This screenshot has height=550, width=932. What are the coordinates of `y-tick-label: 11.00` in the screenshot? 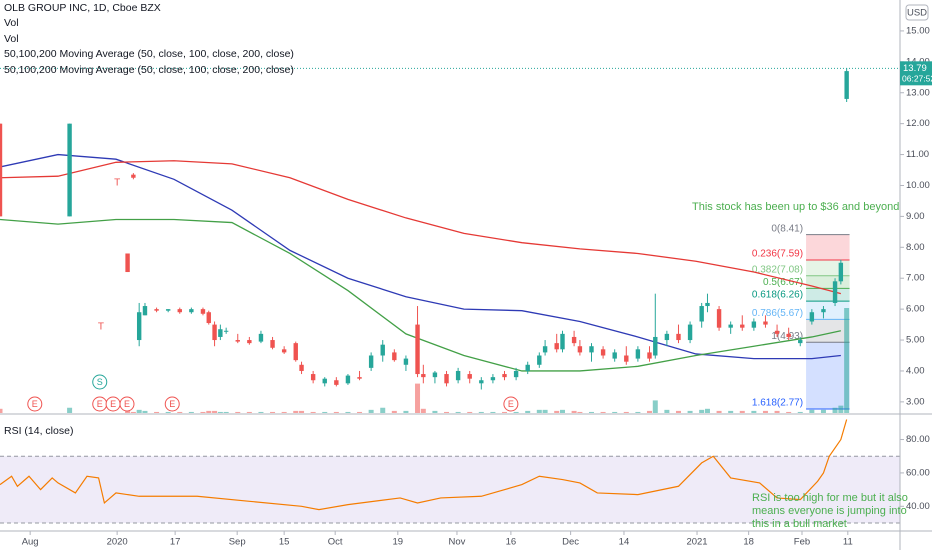 It's located at (917, 154).